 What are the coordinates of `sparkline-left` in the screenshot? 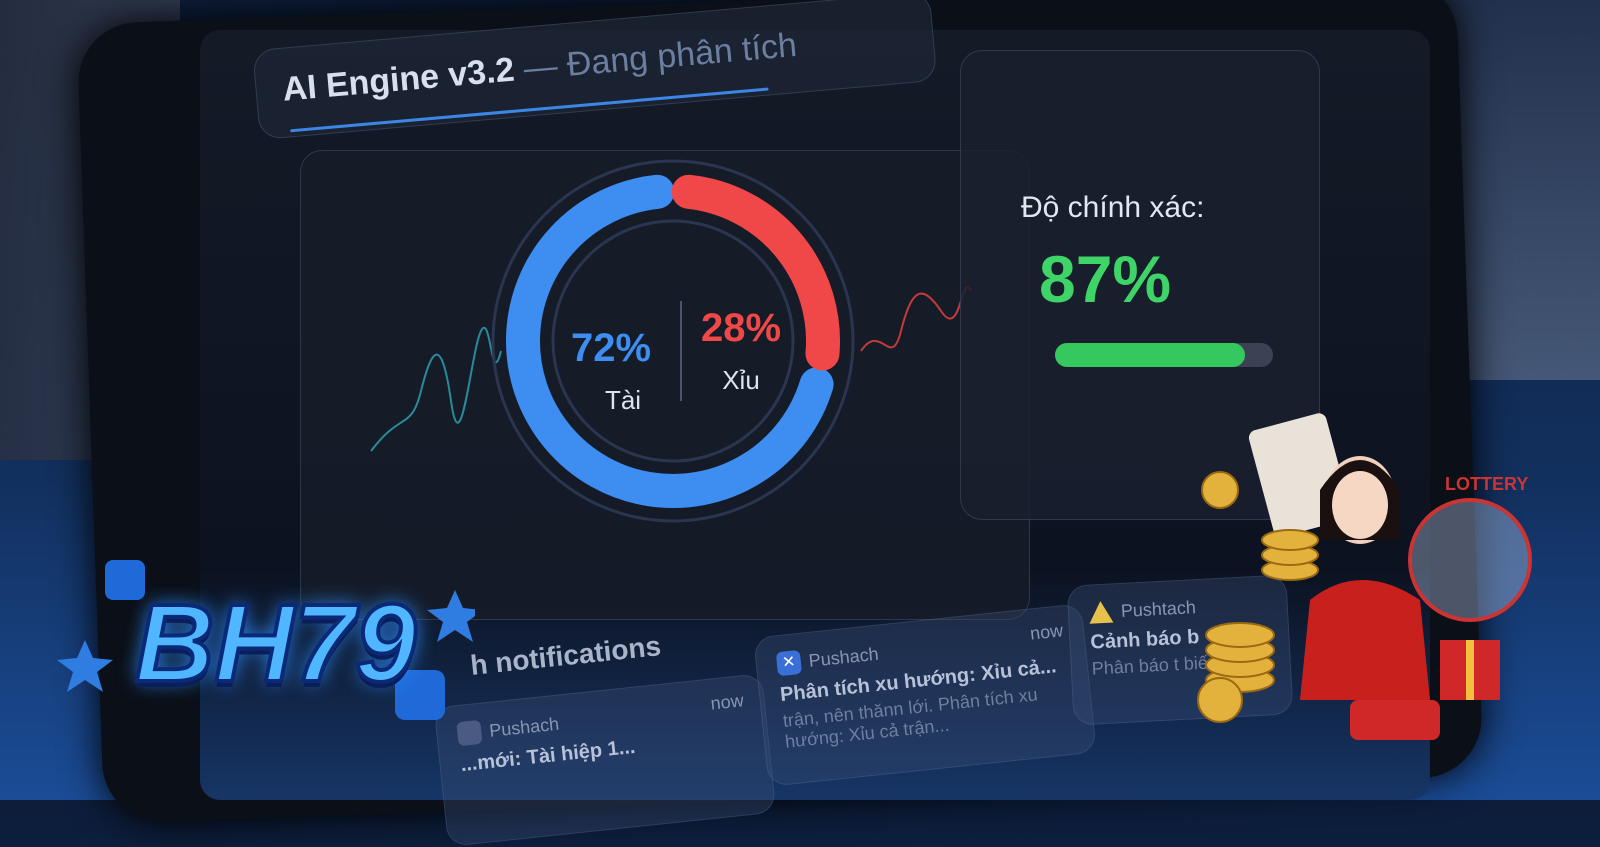 It's located at (436, 389).